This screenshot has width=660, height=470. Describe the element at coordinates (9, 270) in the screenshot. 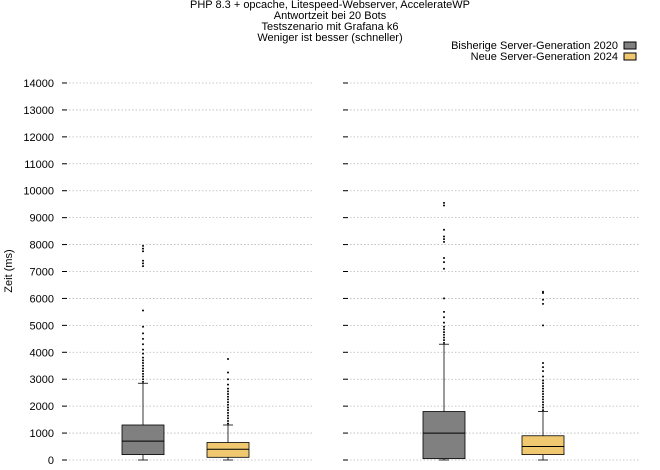

I see `y-axis-label: Zeit (ms)` at that location.